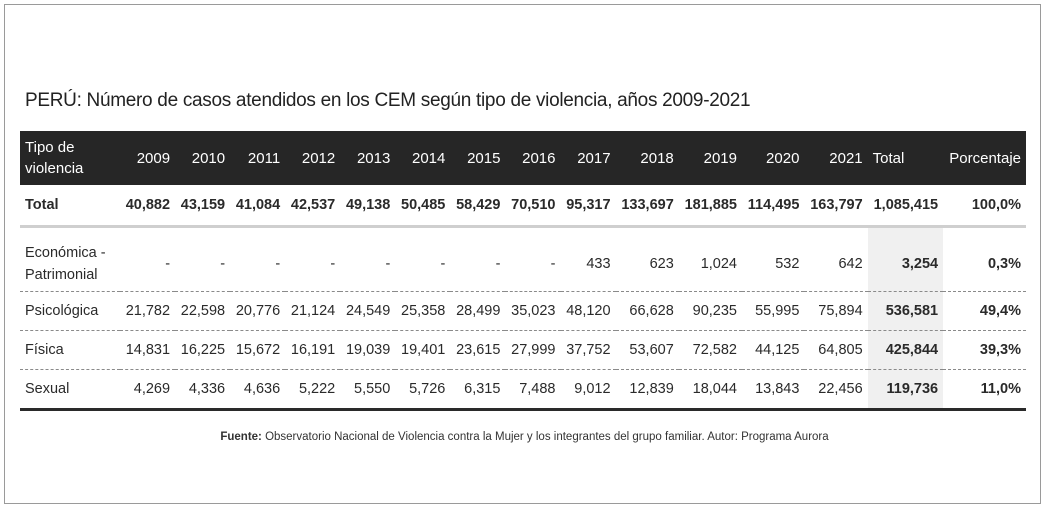  What do you see at coordinates (533, 390) in the screenshot?
I see `cell-value: 7,488` at bounding box center [533, 390].